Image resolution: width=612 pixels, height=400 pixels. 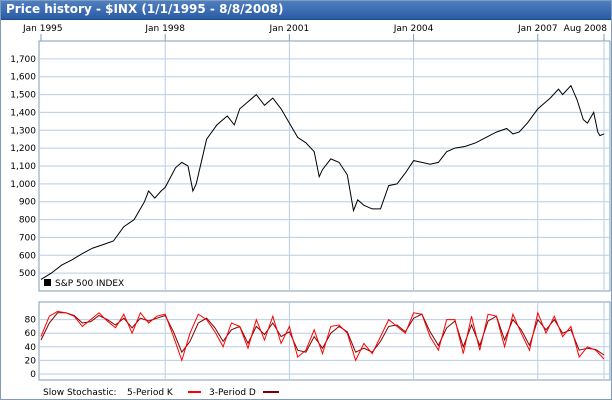 I want to click on y-tick-label-11: 600, so click(x=27, y=256).